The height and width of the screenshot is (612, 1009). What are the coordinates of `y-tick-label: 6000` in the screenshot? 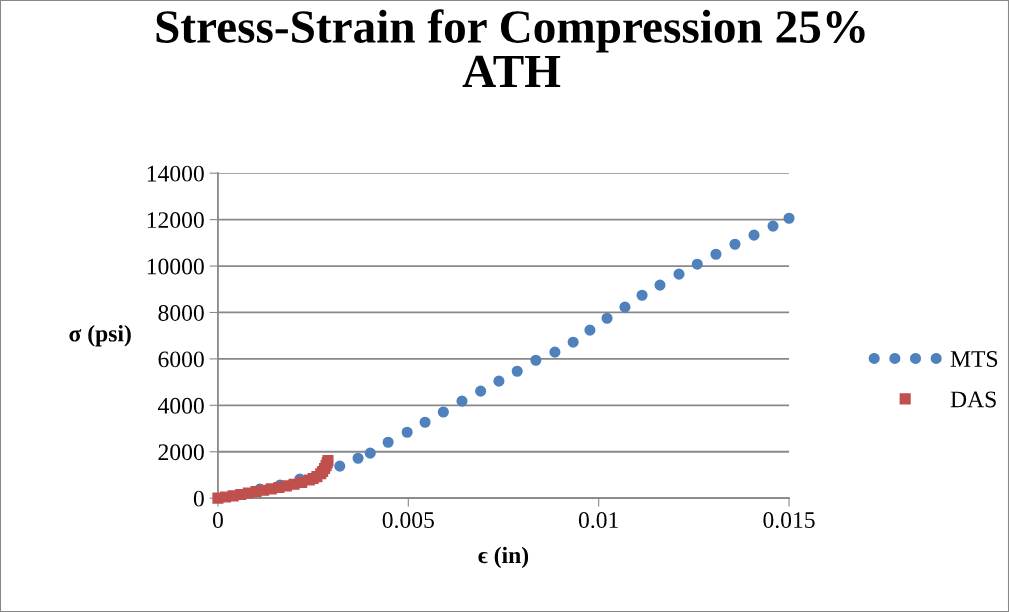 It's located at (181, 359).